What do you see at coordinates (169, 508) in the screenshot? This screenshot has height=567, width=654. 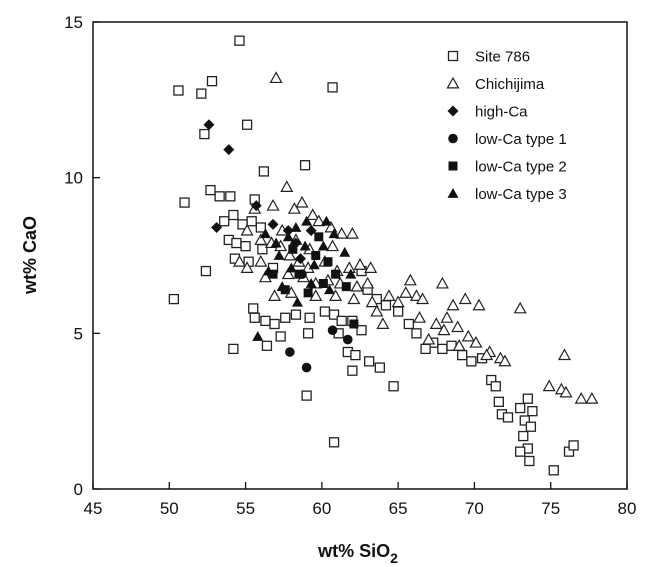 I see `x-tick-label-1: 50` at bounding box center [169, 508].